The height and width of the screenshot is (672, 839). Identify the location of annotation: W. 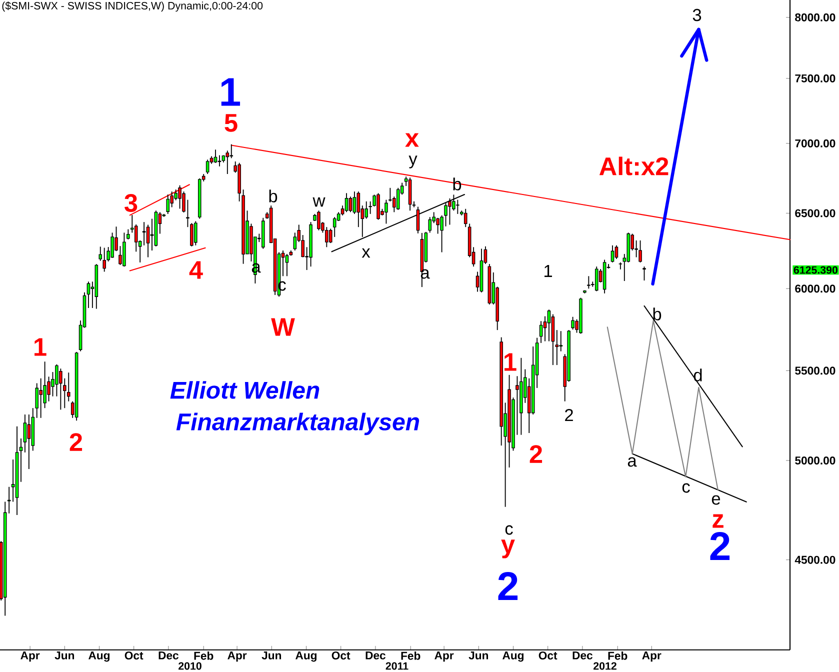
(283, 327).